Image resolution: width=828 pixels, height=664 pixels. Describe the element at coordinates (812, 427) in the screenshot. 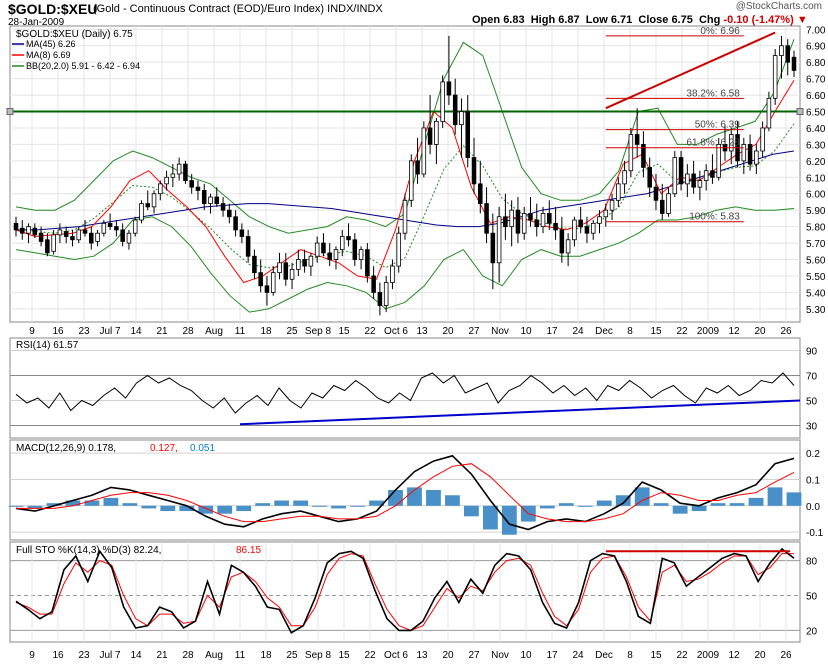

I see `rsi-ytick-0: 30` at that location.